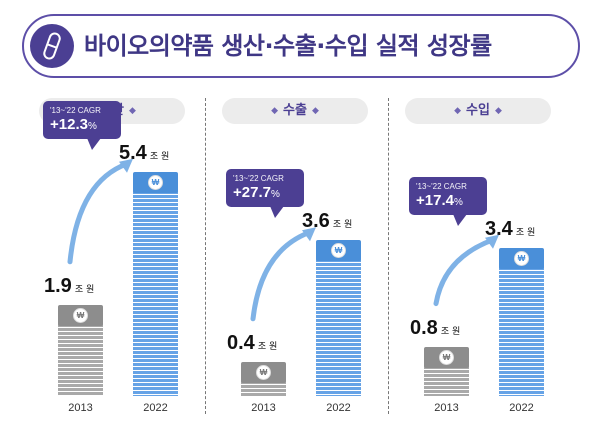 This screenshot has height=426, width=599. Describe the element at coordinates (499, 228) in the screenshot. I see `value-number: 3.4` at that location.